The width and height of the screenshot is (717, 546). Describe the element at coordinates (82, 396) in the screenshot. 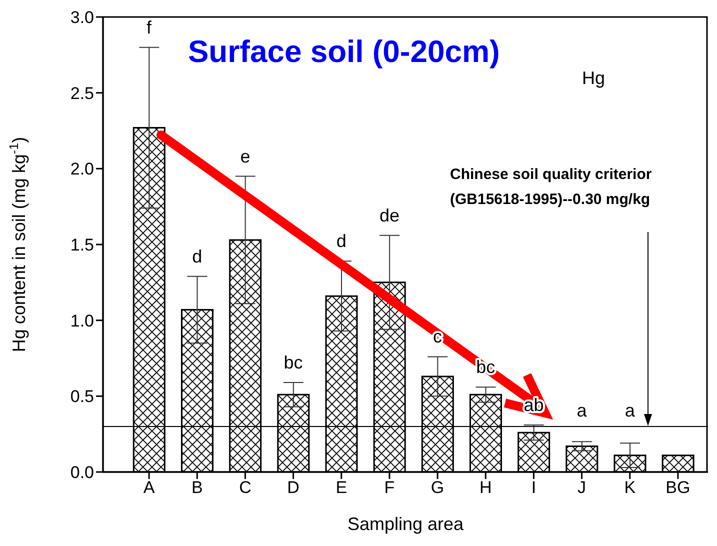

I see `y-tick-label: 0.5` at that location.